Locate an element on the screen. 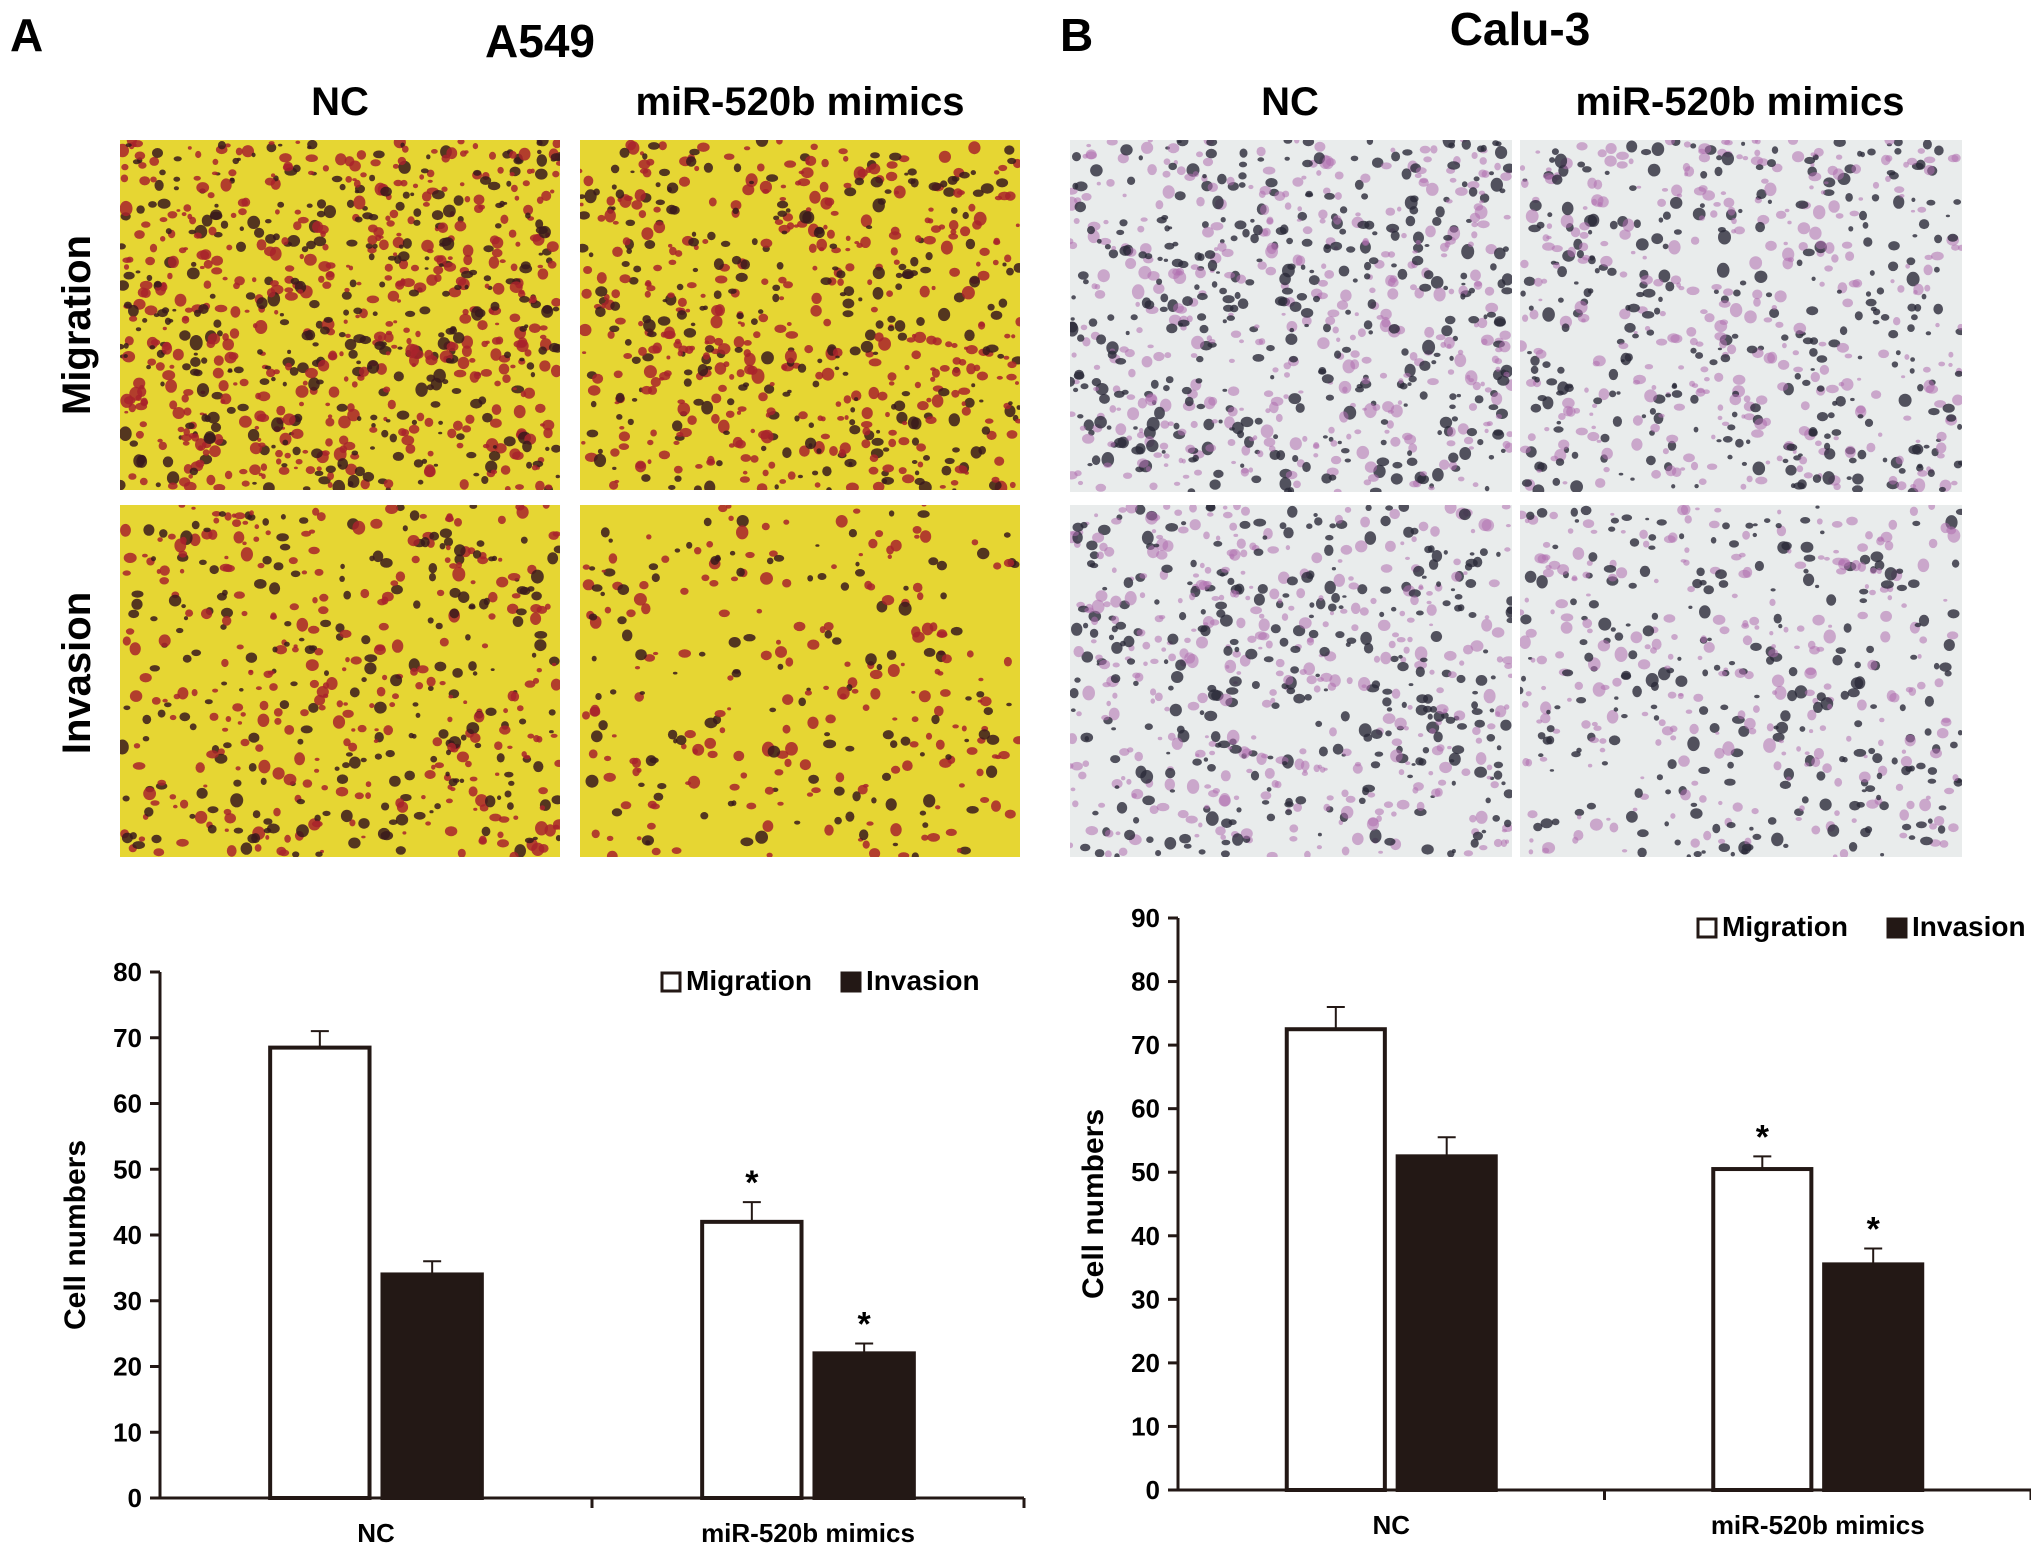  panel-a-col-nc: NC is located at coordinates (340, 102).